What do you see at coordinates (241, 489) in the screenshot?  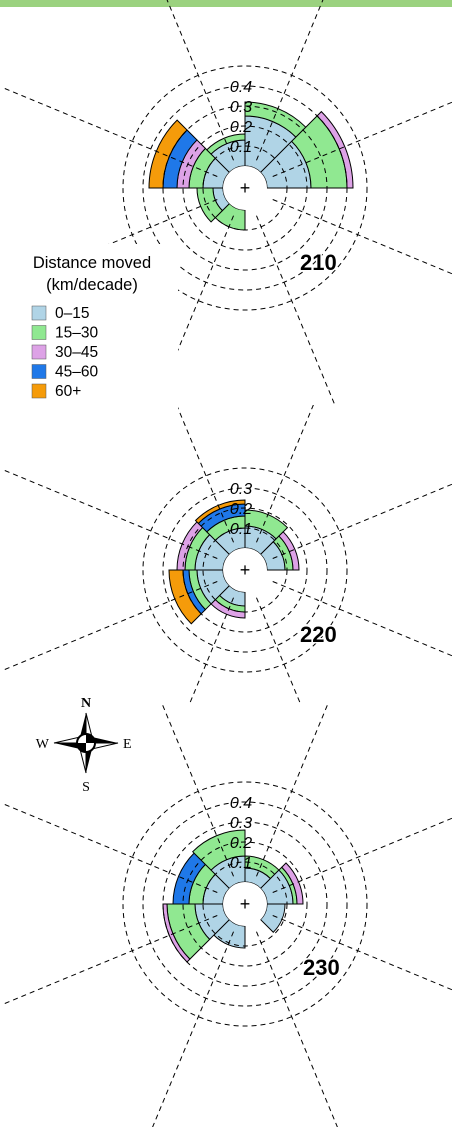 I see `radial-tick-label-220-0.3: 0.3` at bounding box center [241, 489].